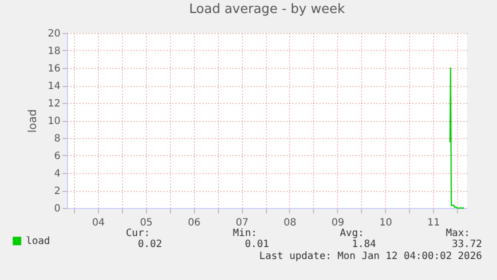  What do you see at coordinates (370, 256) in the screenshot?
I see `text: Last update: Mon Jan 12 04:00:02 2026` at bounding box center [370, 256].